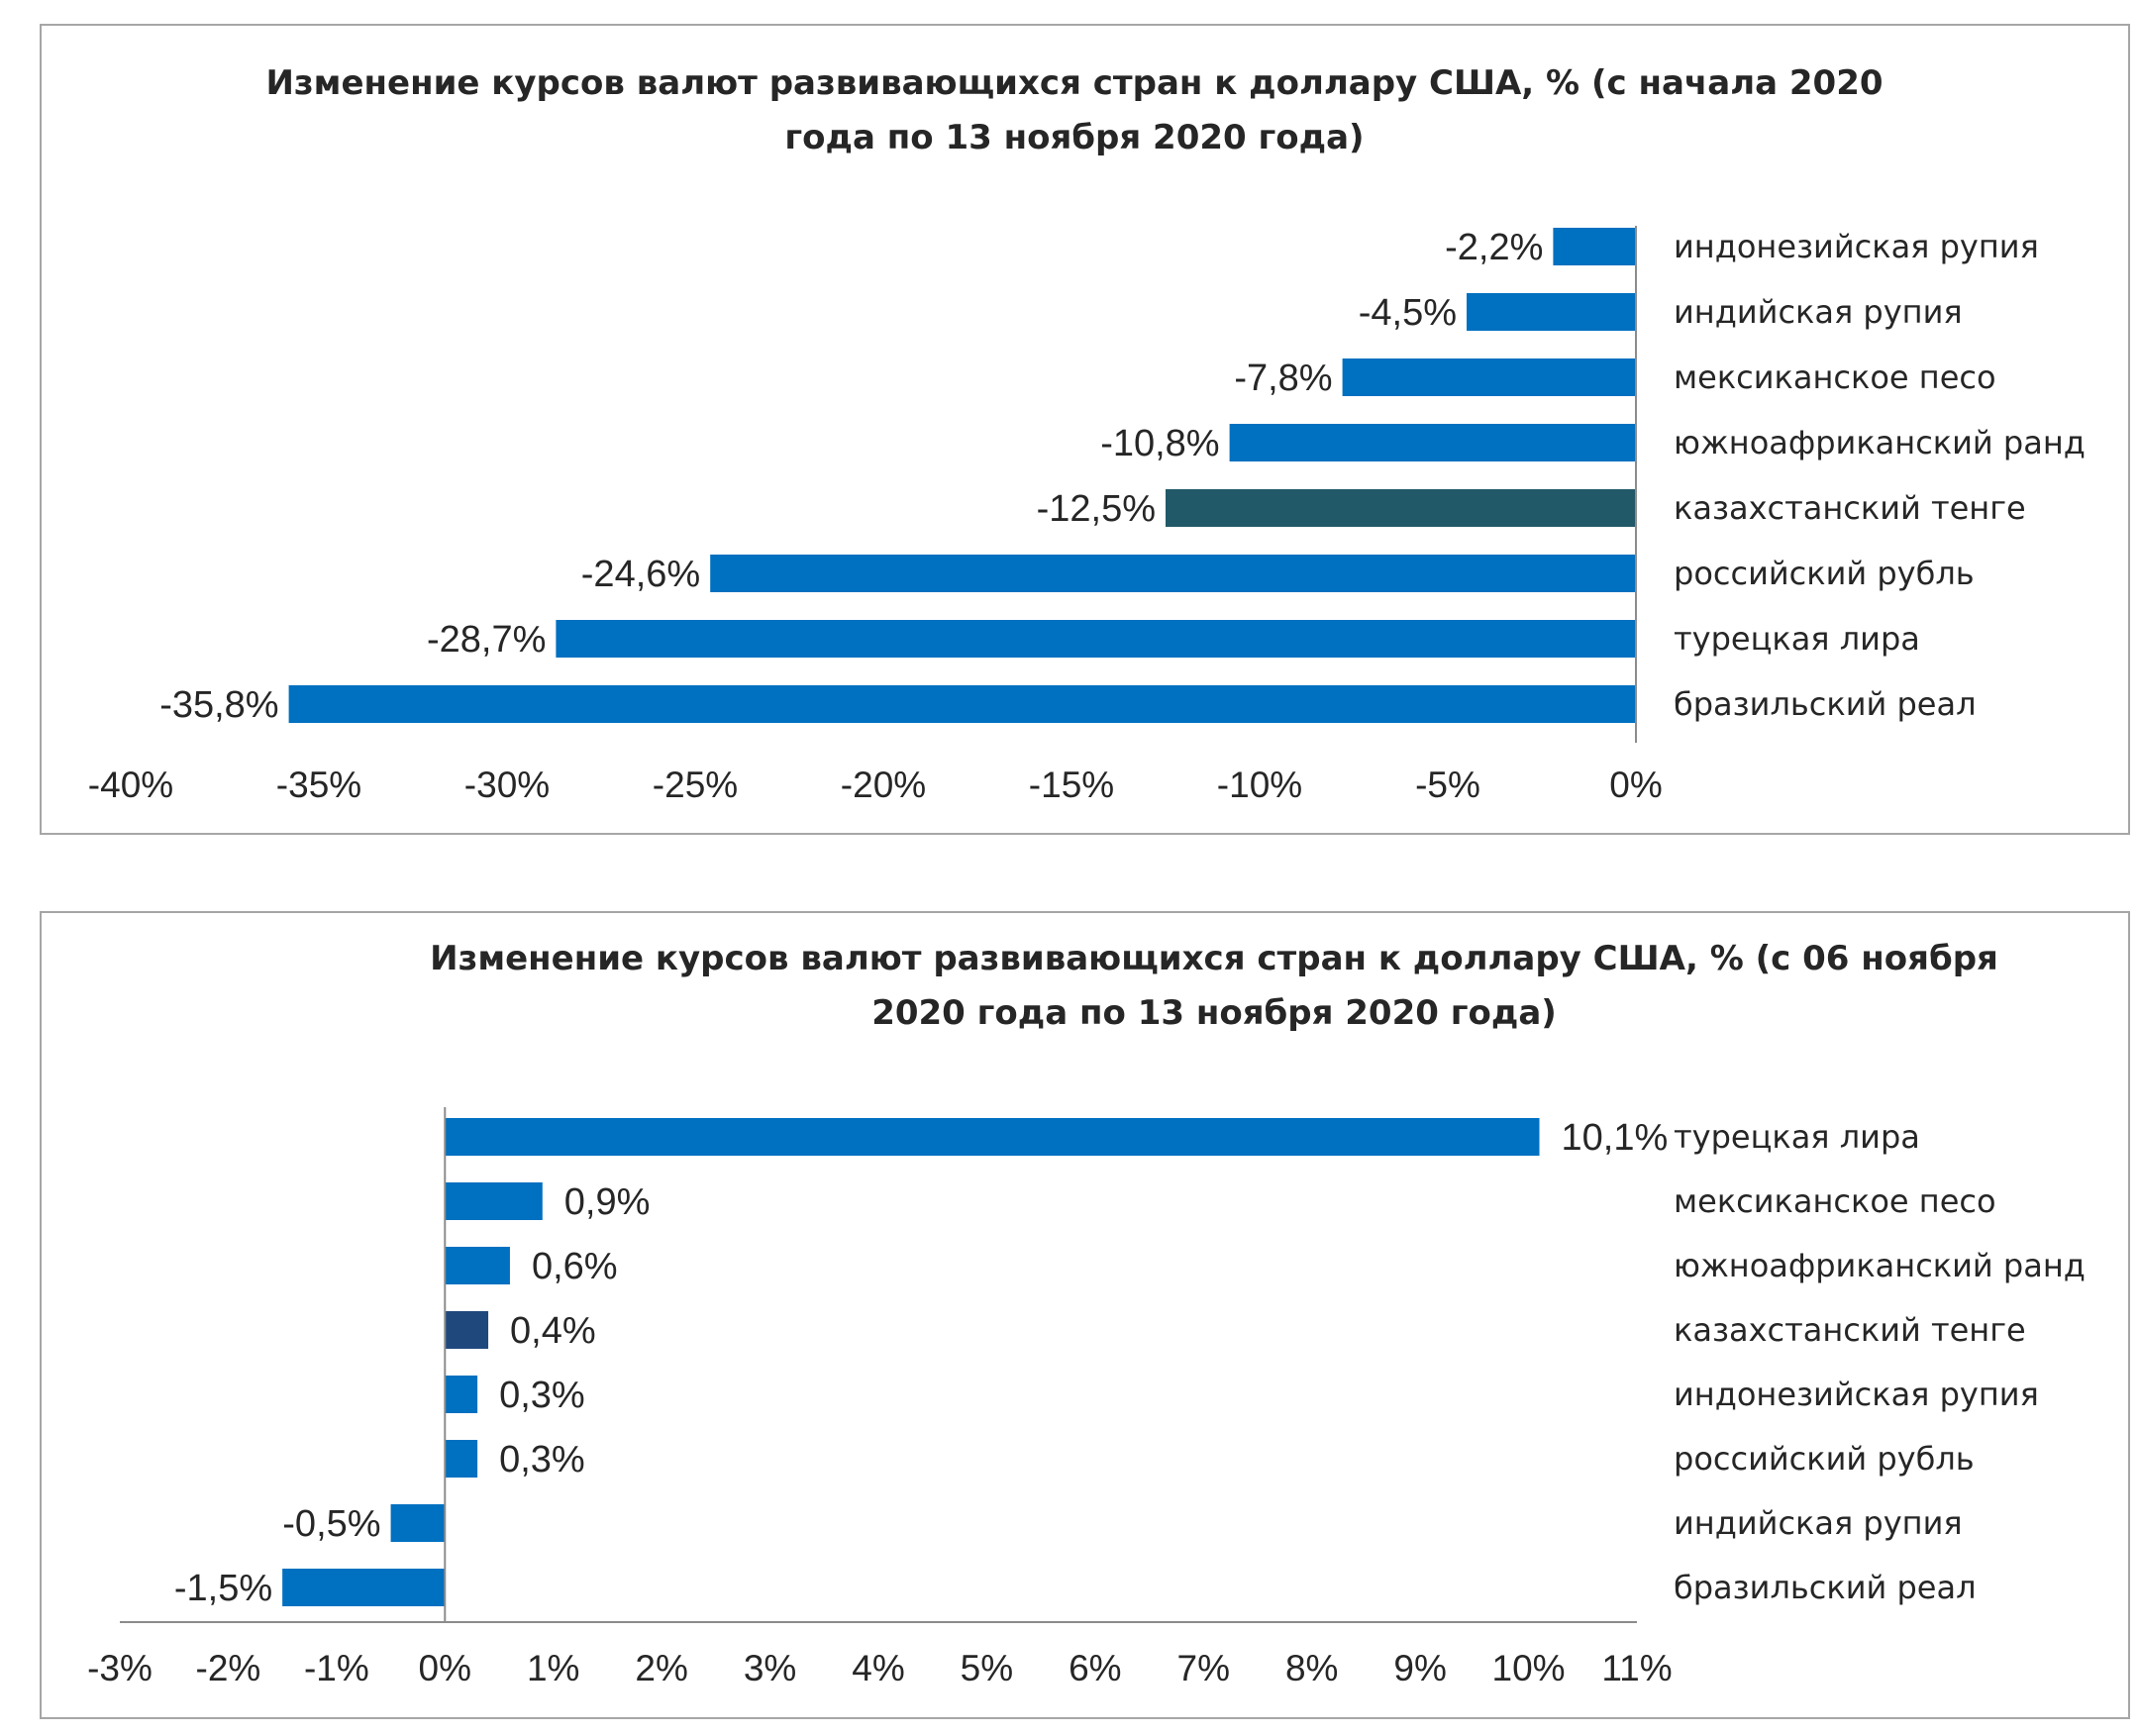 The image size is (2139, 1736). What do you see at coordinates (607, 1202) in the screenshot?
I see `data-label: 0,9%` at bounding box center [607, 1202].